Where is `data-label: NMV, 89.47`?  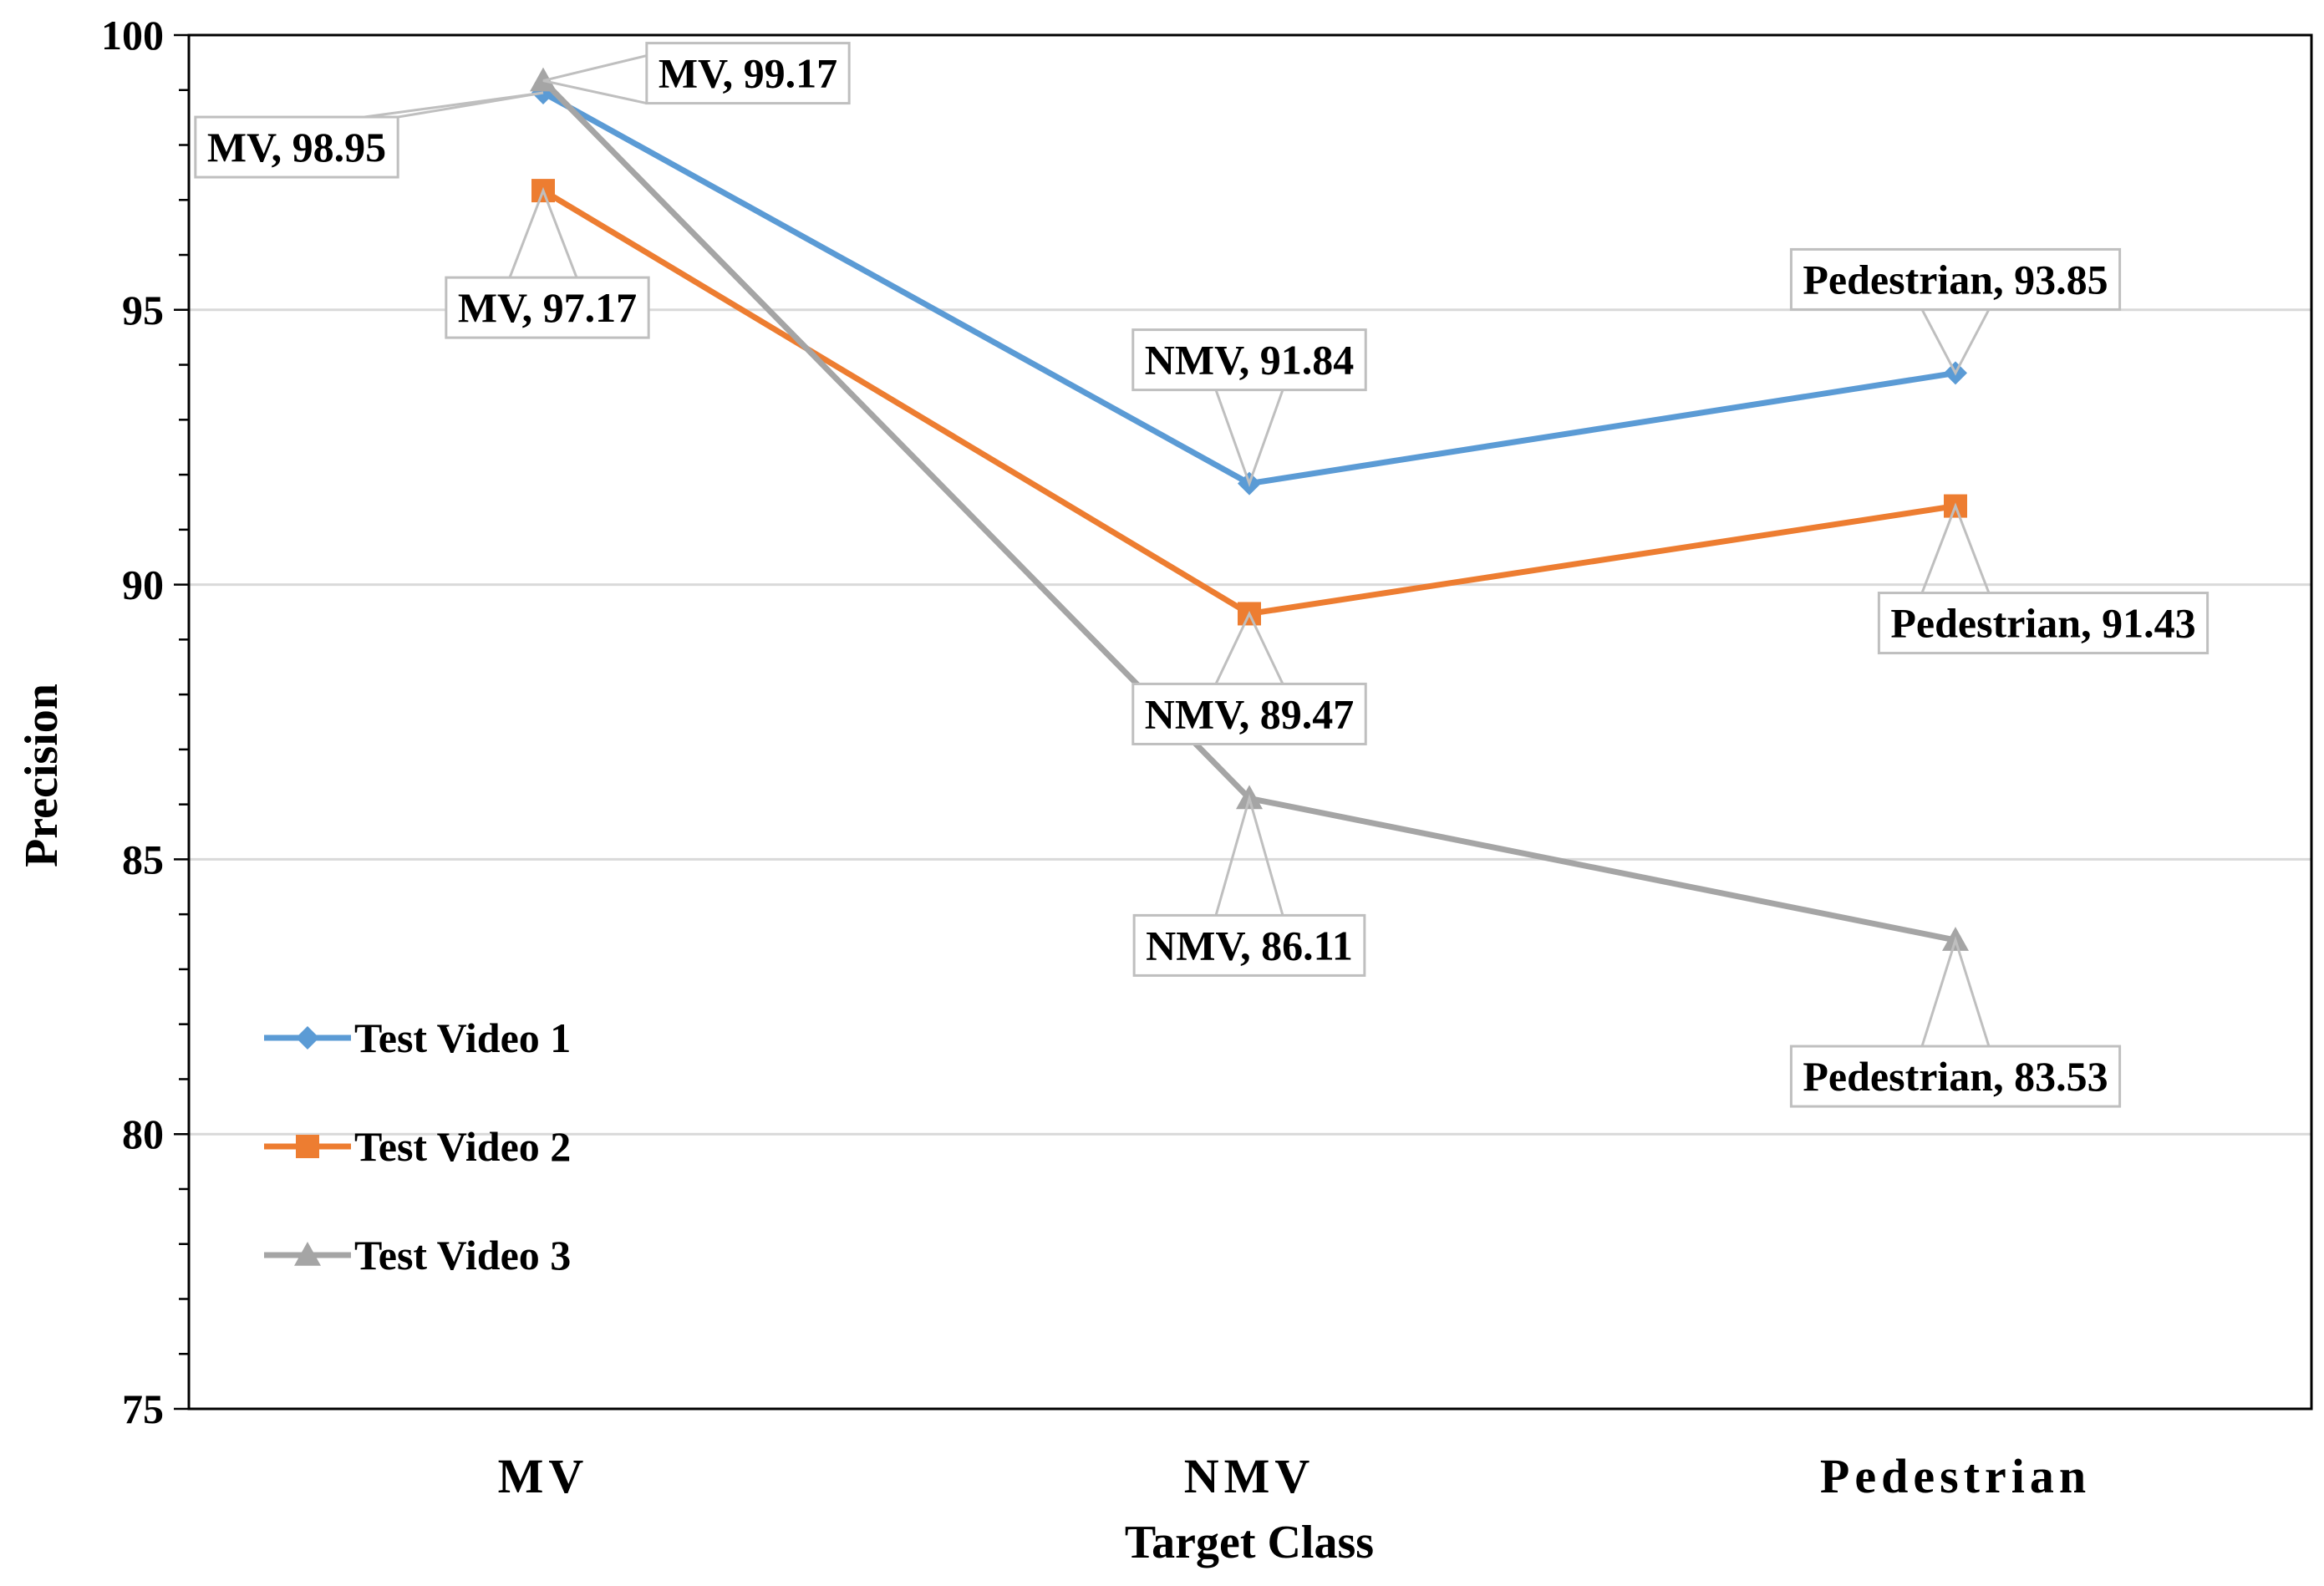 data-label: NMV, 89.47 is located at coordinates (1249, 713).